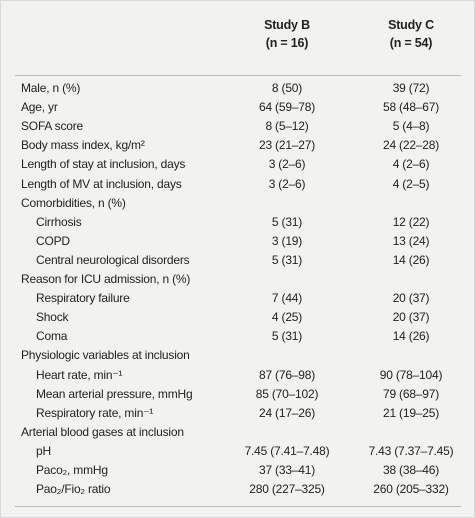 The image size is (475, 518). I want to click on cell: 7.45 (7.41–7.48), so click(287, 450).